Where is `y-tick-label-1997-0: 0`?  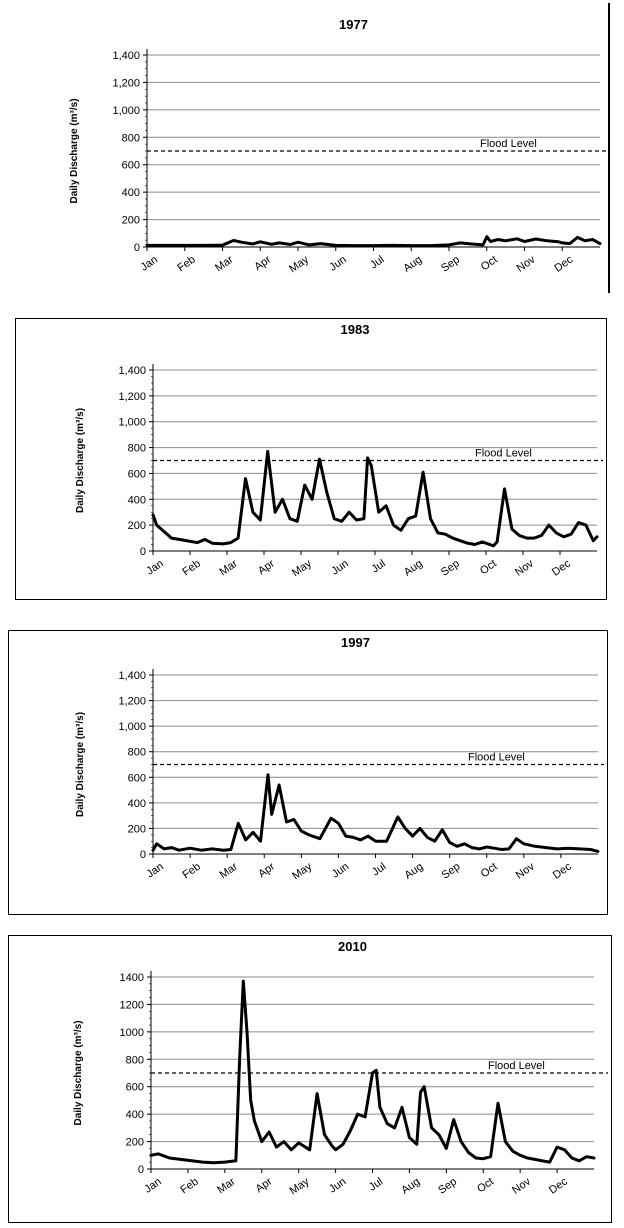
y-tick-label-1997-0: 0 is located at coordinates (143, 855).